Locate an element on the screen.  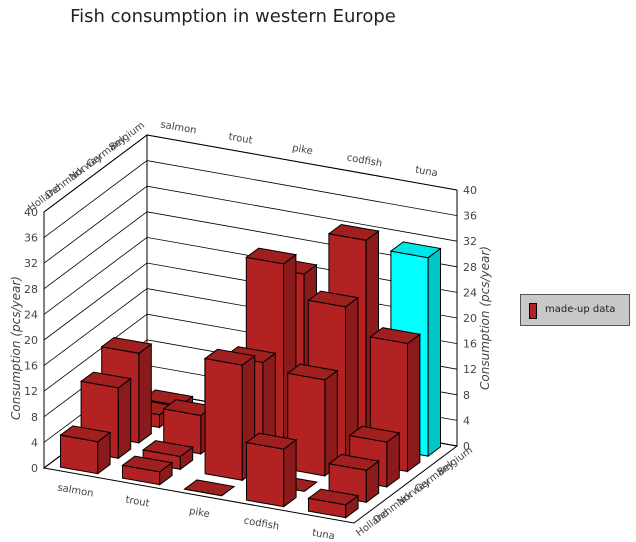
z-tick-label-right: 0 is located at coordinates (466, 446).